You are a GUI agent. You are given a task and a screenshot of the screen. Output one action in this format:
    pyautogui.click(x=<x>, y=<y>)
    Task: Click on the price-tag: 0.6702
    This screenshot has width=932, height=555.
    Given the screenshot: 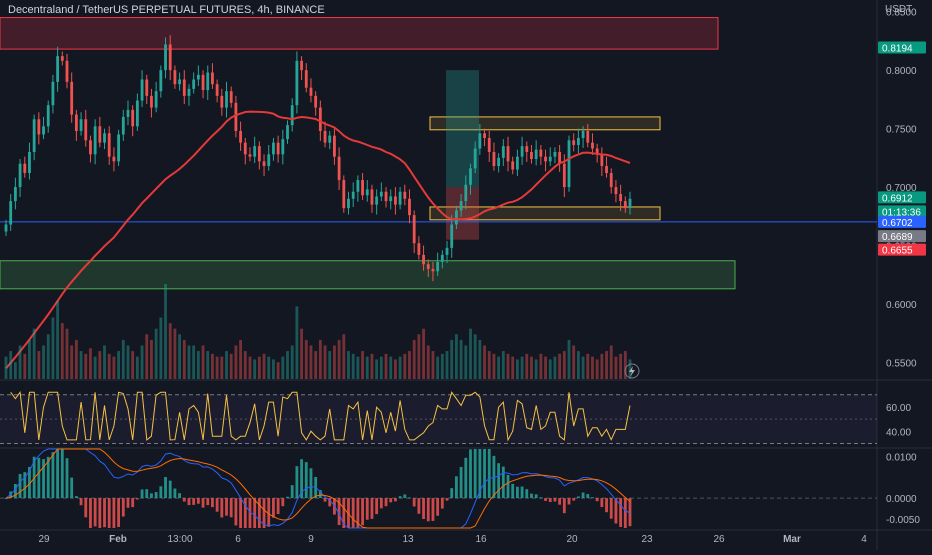 What is the action you would take?
    pyautogui.click(x=902, y=222)
    